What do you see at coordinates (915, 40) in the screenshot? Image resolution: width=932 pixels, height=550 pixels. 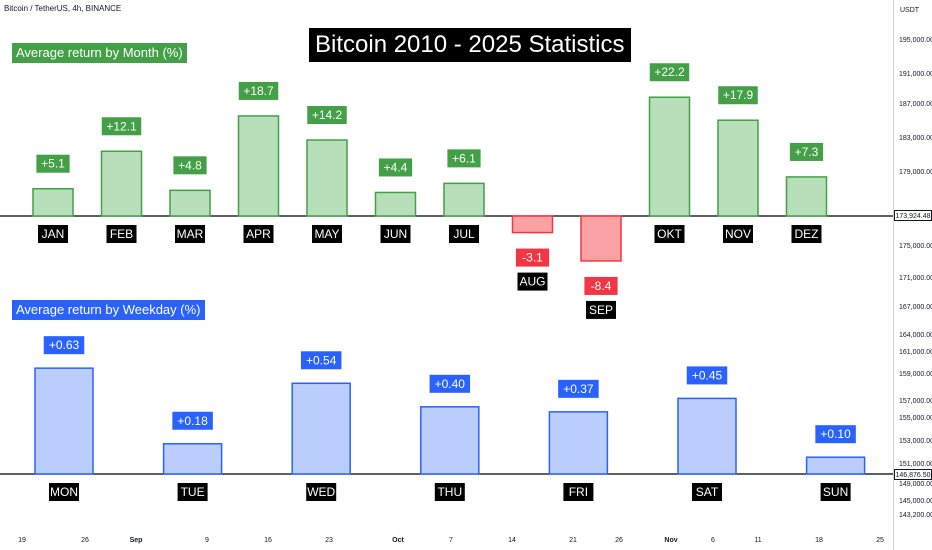 I see `price-tick: 195,000.00` at bounding box center [915, 40].